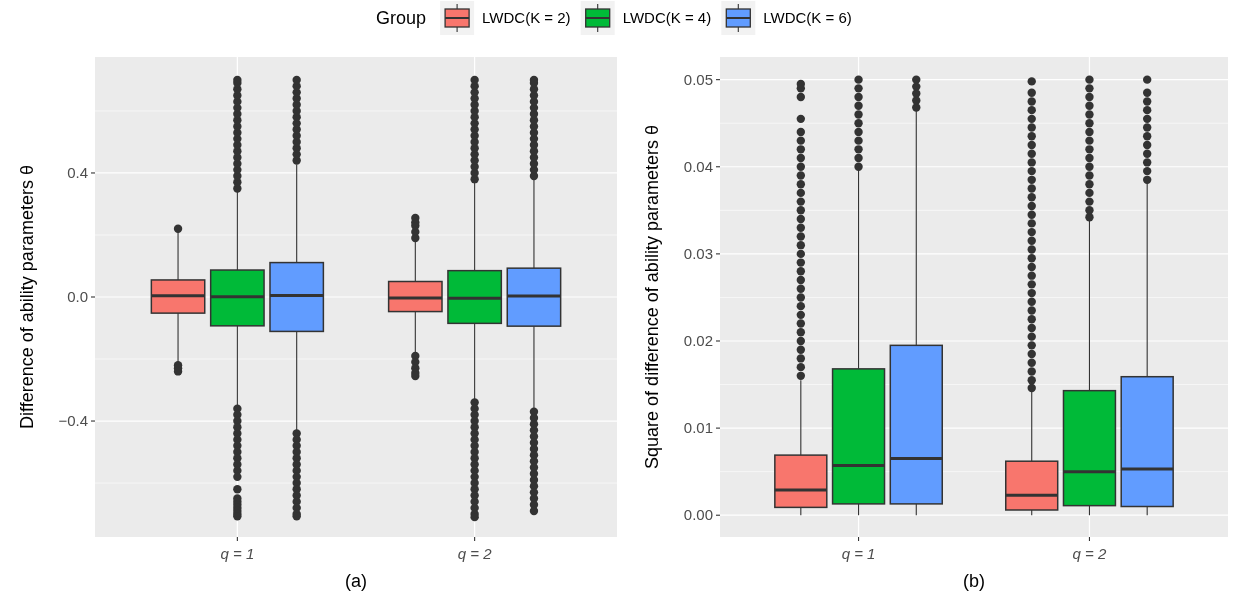 The width and height of the screenshot is (1238, 604). I want to click on legend-label: LWDC(K = 6), so click(807, 18).